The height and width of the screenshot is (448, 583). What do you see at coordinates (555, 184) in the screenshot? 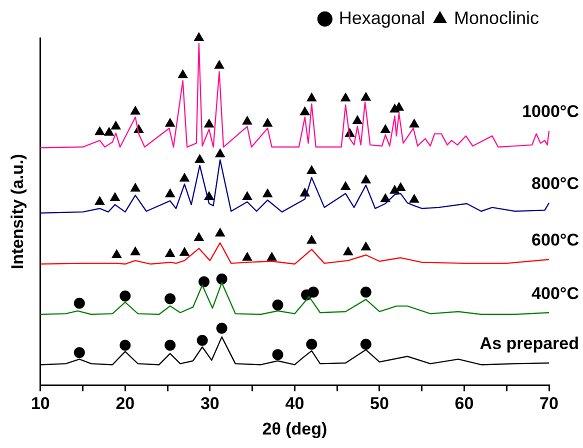
I see `series-label: 800°C` at bounding box center [555, 184].